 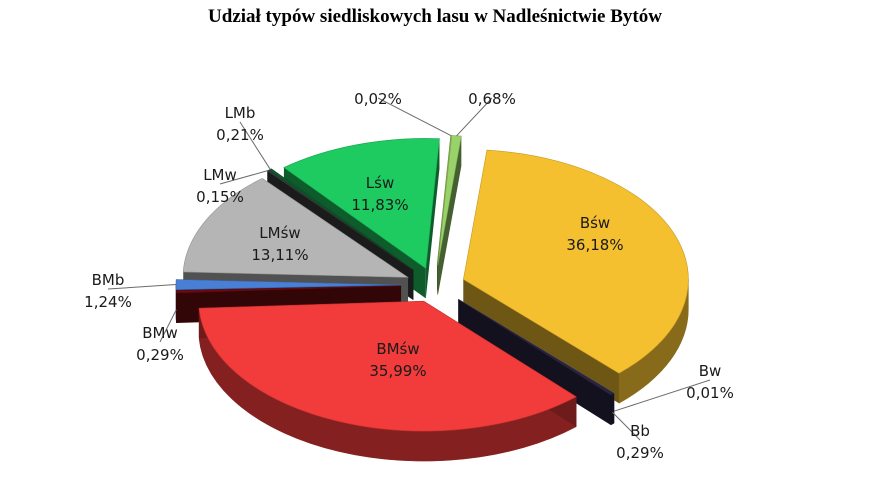 I want to click on slice-label: Lśw 11,83%, so click(x=379, y=194).